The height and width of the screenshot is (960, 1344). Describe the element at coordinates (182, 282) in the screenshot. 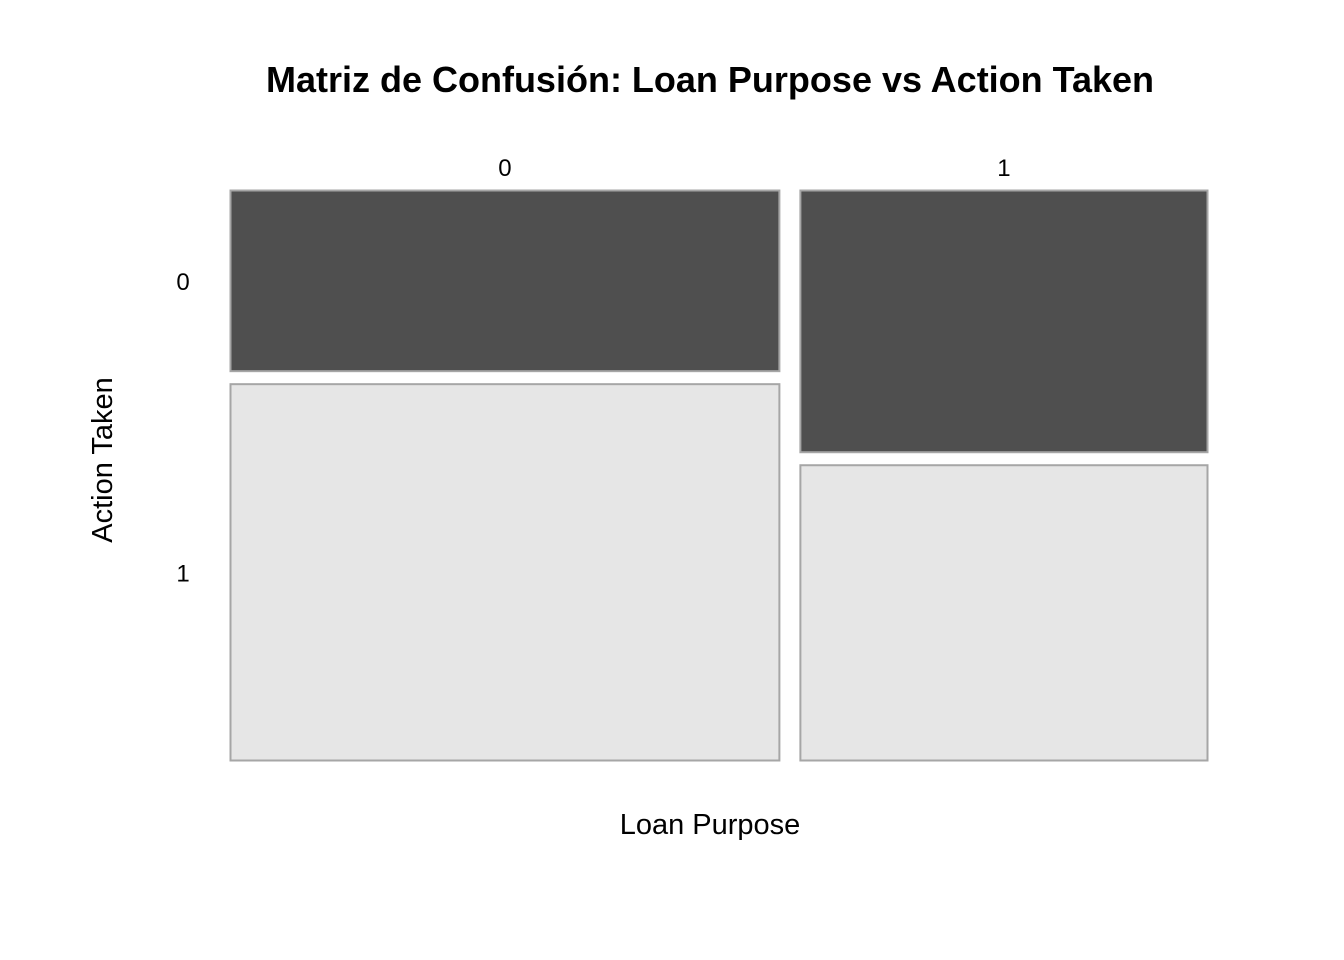

I see `y-tick-label-0: 0` at that location.